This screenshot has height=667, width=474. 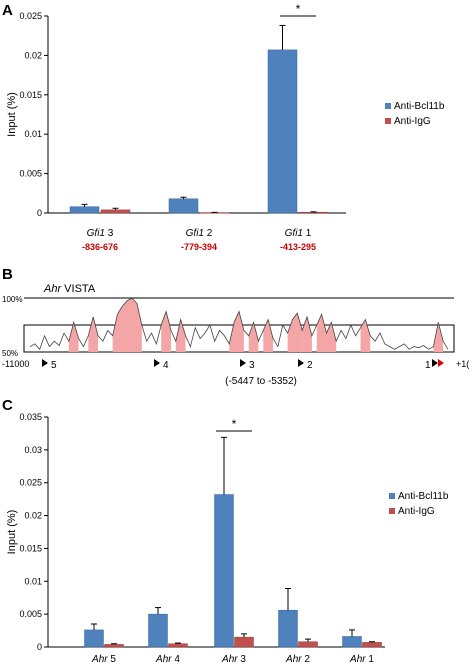 I want to click on vista-title: Ahr VISTA, so click(x=69, y=289).